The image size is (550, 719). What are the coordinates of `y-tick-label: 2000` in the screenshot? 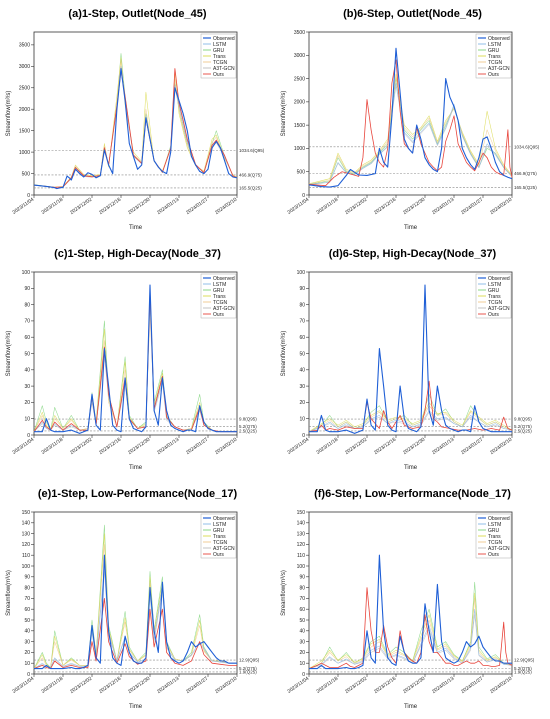 It's located at (299, 103).